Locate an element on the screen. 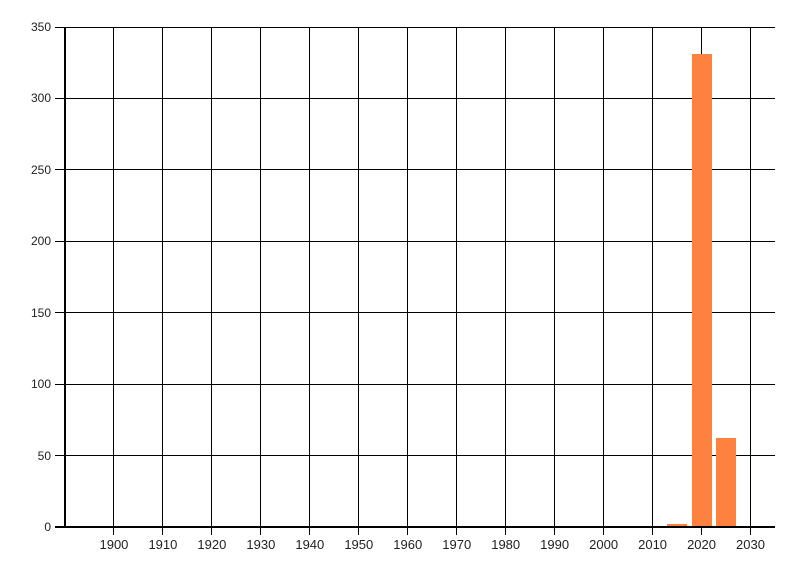 Image resolution: width=800 pixels, height=576 pixels. y-axis is located at coordinates (65, 277).